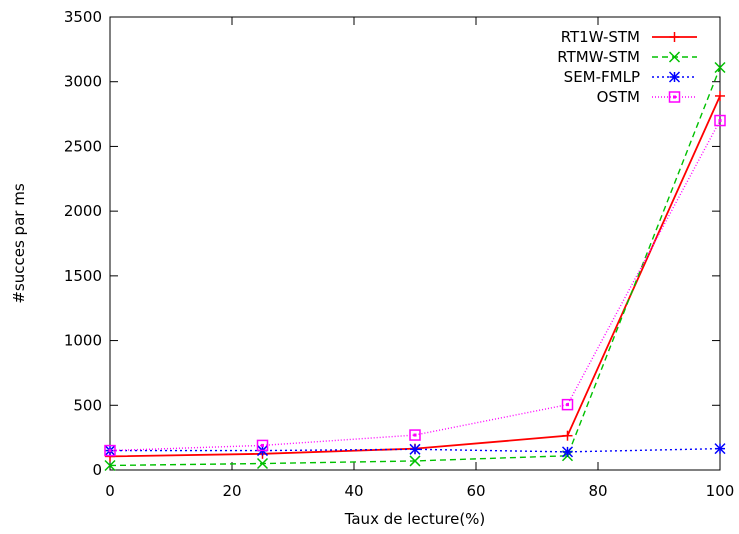 This screenshot has height=534, width=739. I want to click on y-tick-label: 1000, so click(83, 341).